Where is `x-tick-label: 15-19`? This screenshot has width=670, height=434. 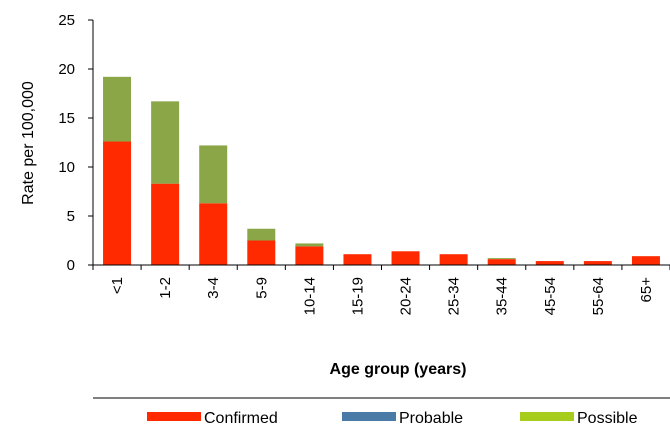
x-tick-label: 15-19 is located at coordinates (357, 296).